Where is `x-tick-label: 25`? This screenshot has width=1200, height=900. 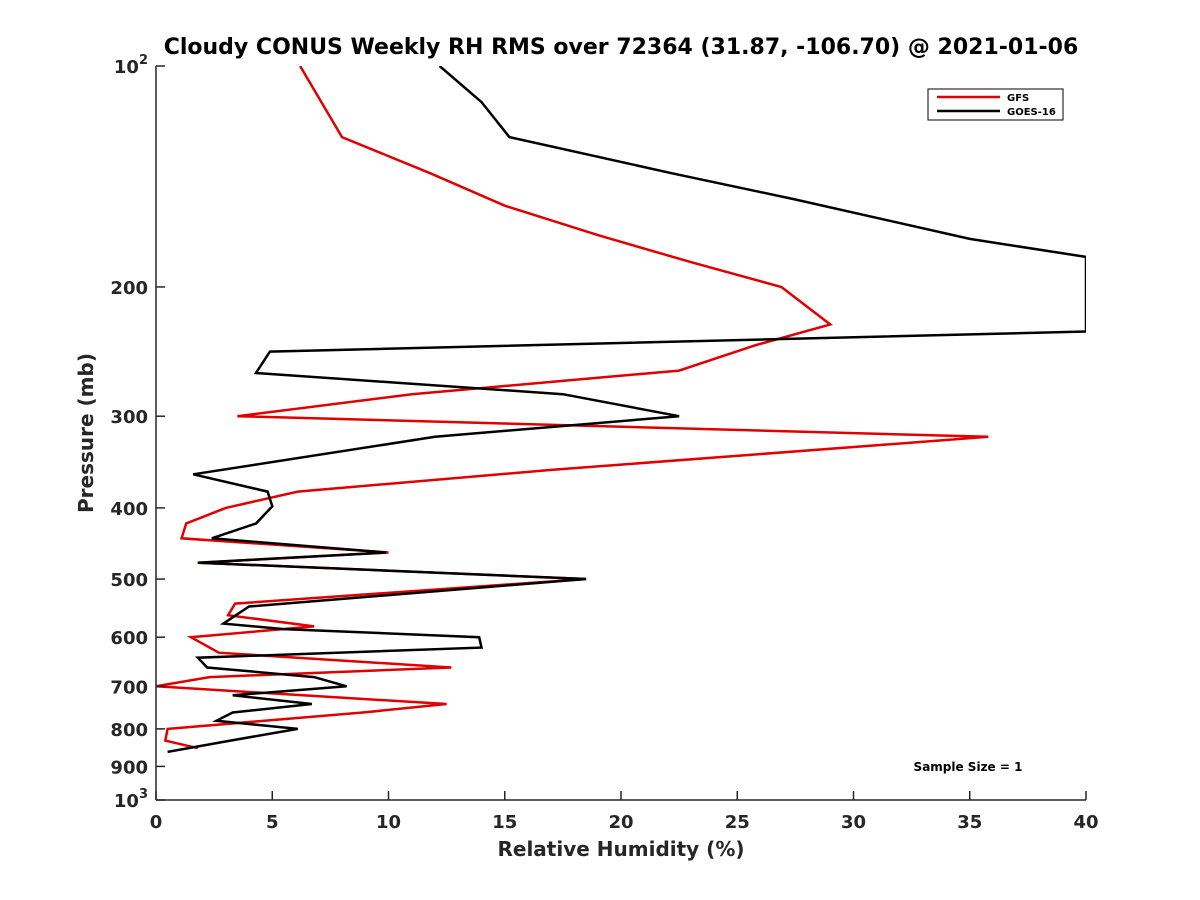 x-tick-label: 25 is located at coordinates (737, 822).